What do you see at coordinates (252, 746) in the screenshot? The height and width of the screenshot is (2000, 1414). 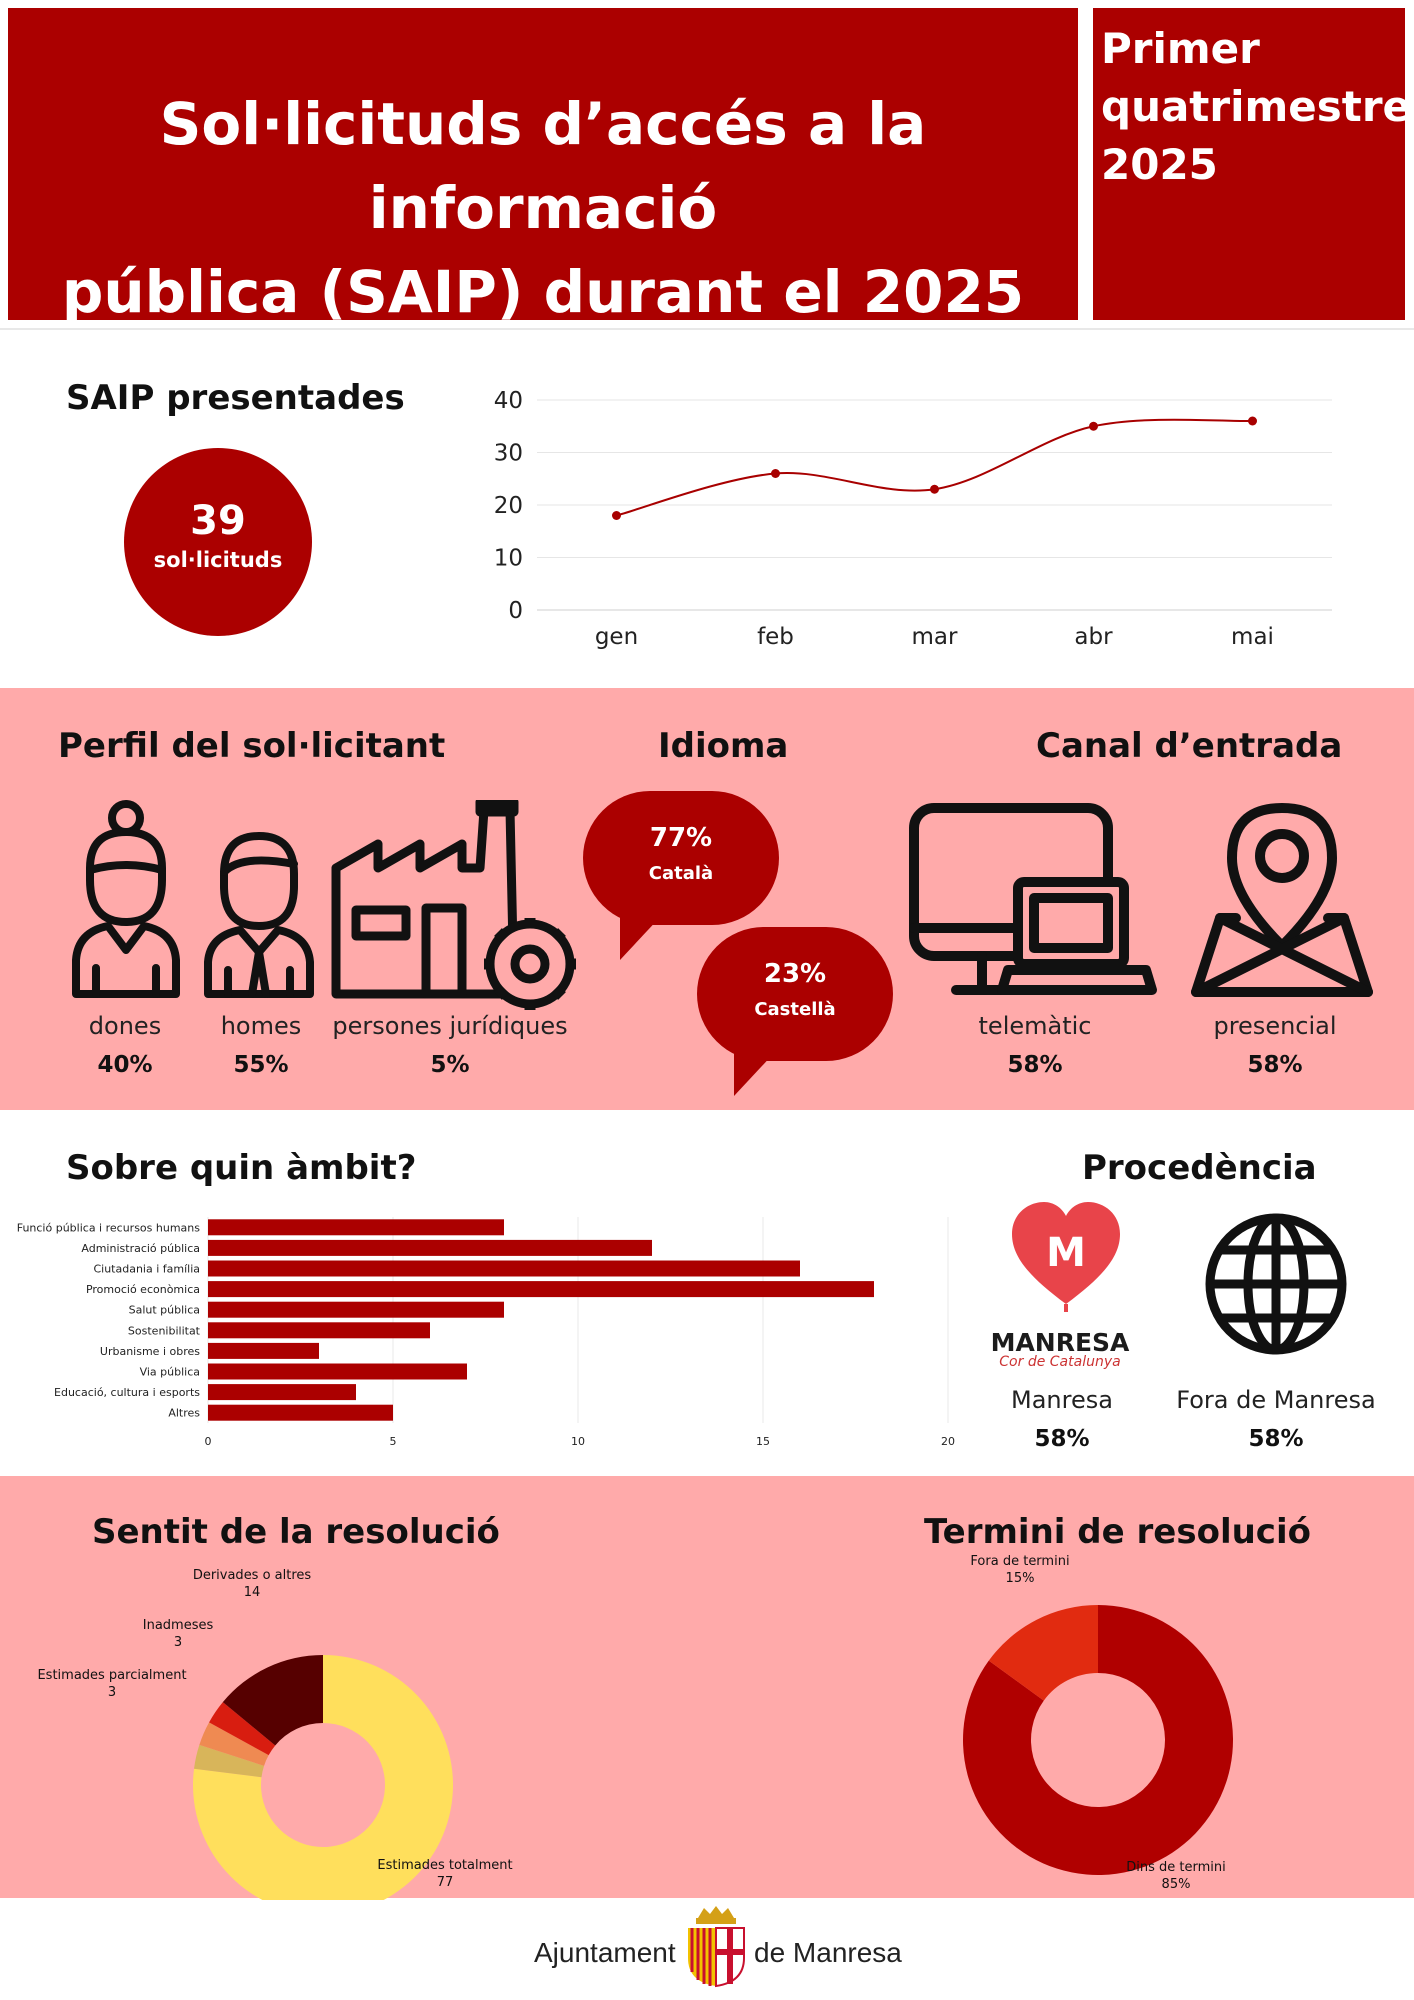 I see `profile-heading: Perfil del sol·licitant` at bounding box center [252, 746].